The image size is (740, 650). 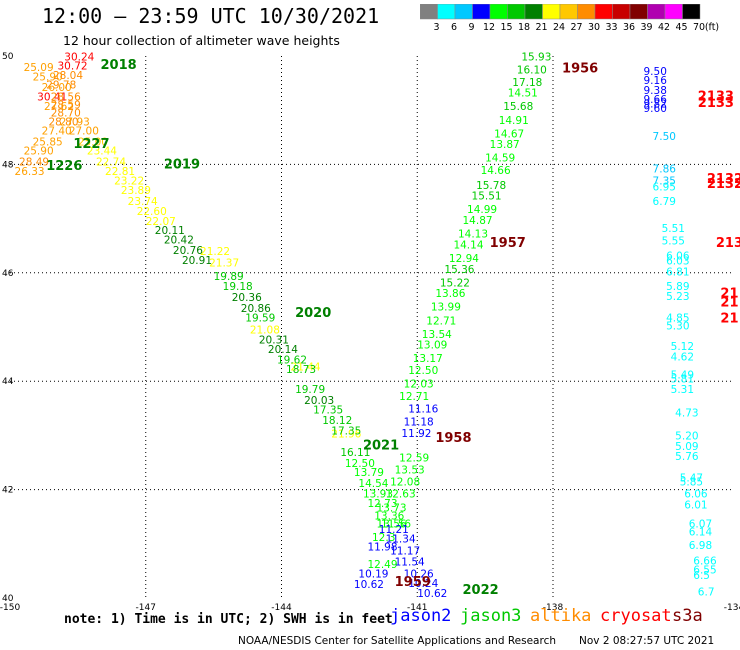 I want to click on wave-height-point-s3a: 6.06, so click(x=678, y=256).